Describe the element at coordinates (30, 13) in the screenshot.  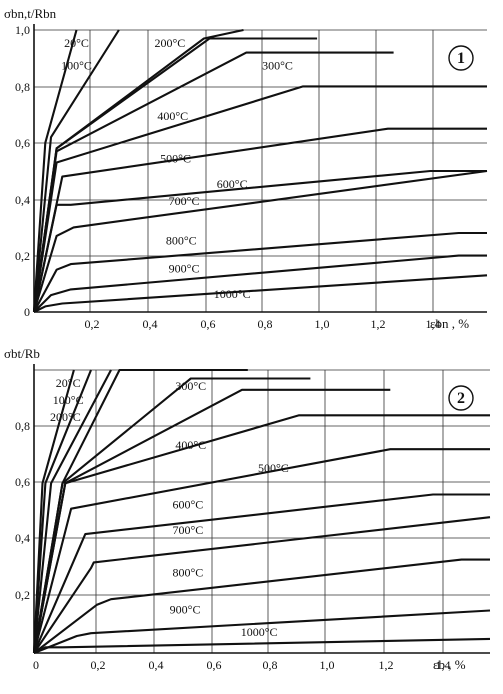
I see `y-axis-title: σbn,t/Rbn` at that location.